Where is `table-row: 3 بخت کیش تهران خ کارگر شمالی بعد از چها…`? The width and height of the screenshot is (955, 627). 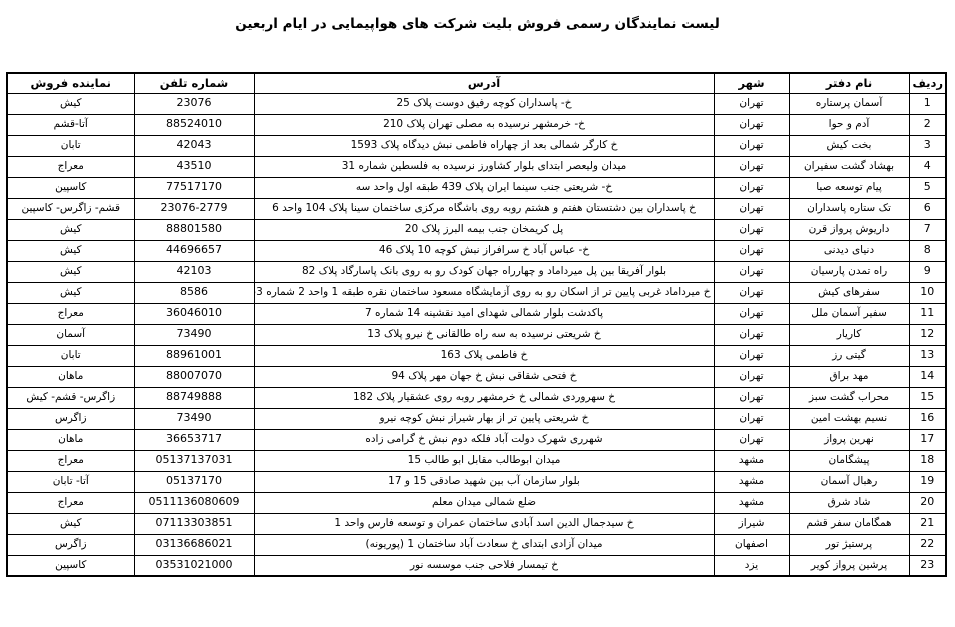
table-row: 3 بخت کیش تهران خ کارگر شمالی بعد از چها… is located at coordinates (476, 145).